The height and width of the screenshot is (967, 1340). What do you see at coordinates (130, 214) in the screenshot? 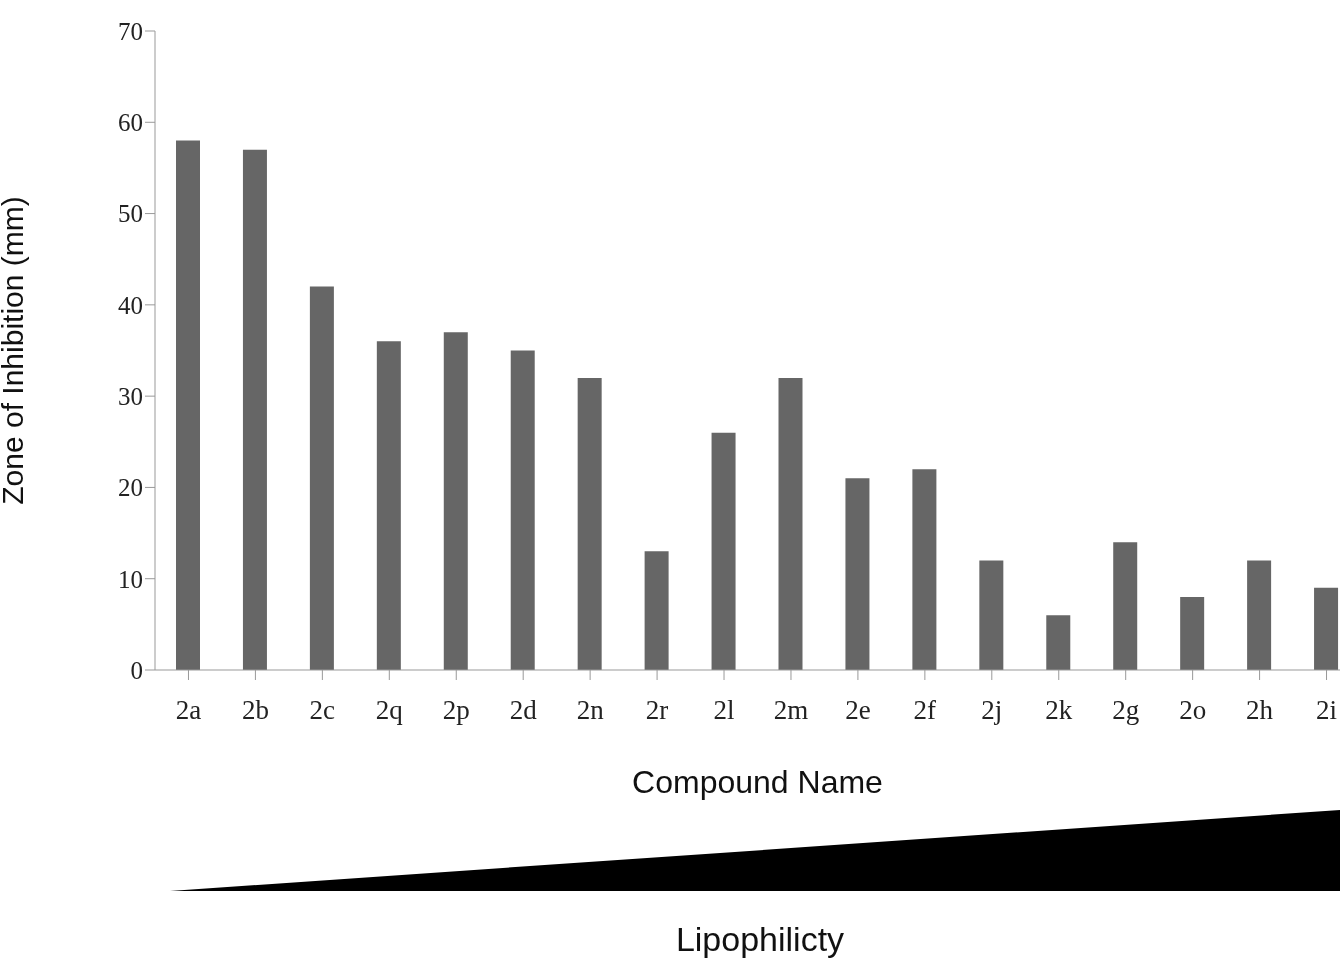
I see `y-tick-label: 50` at bounding box center [130, 214].